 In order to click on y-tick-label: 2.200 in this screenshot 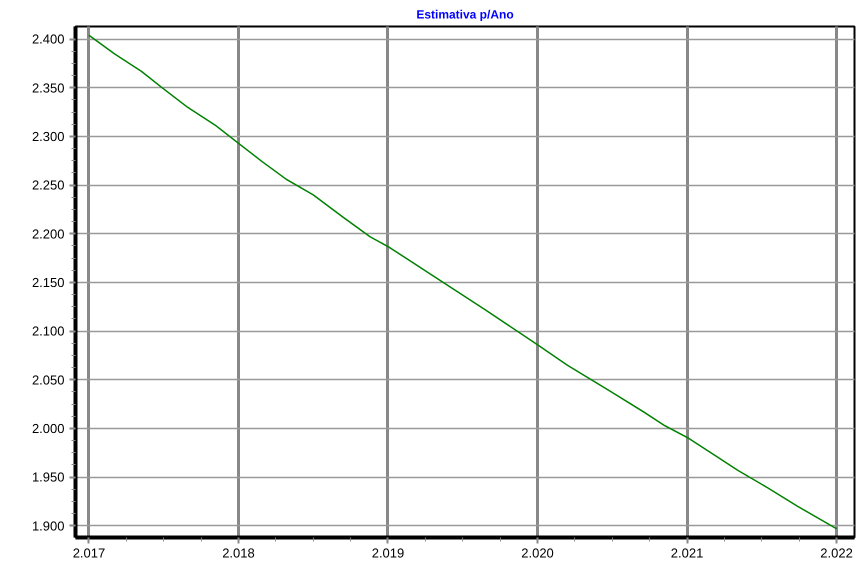, I will do `click(48, 234)`.